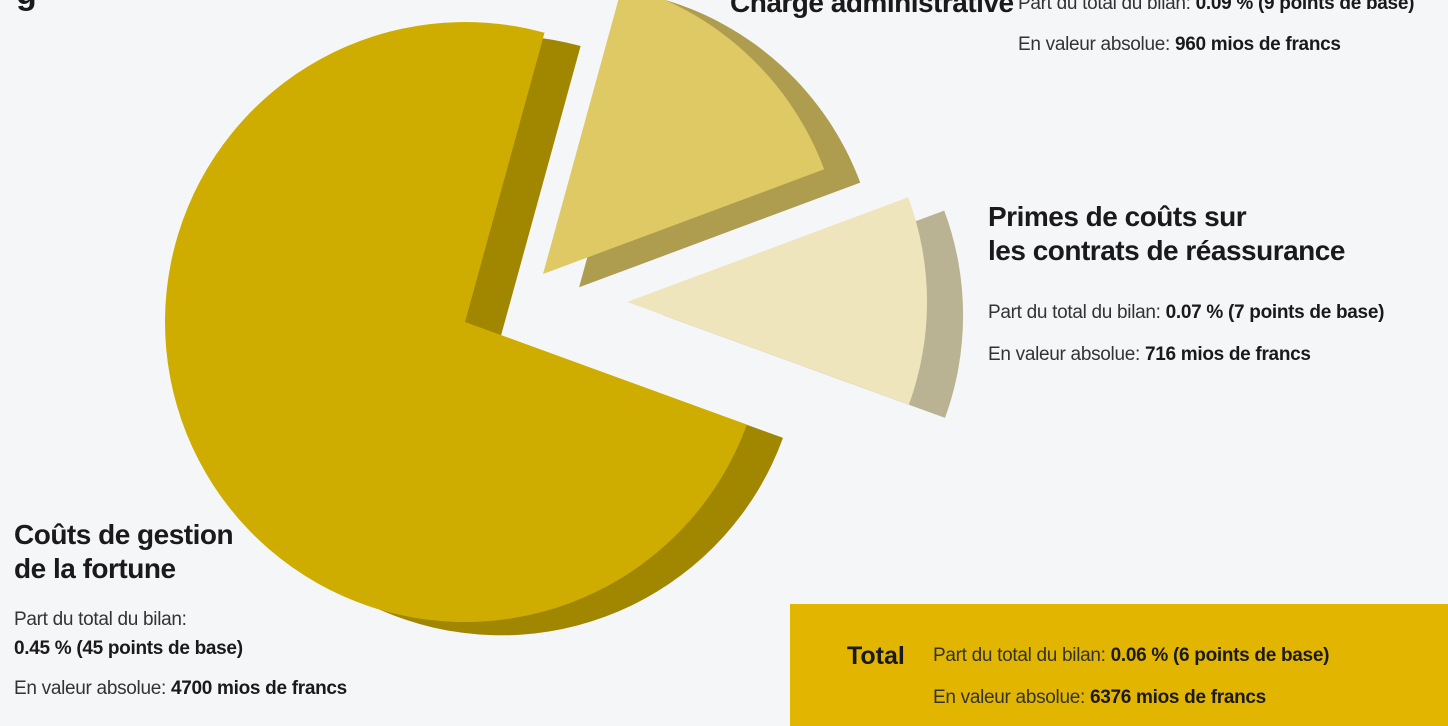 The height and width of the screenshot is (726, 1448). Describe the element at coordinates (1305, 7) in the screenshot. I see `share-value: 0.09 % (9 points de base)` at that location.